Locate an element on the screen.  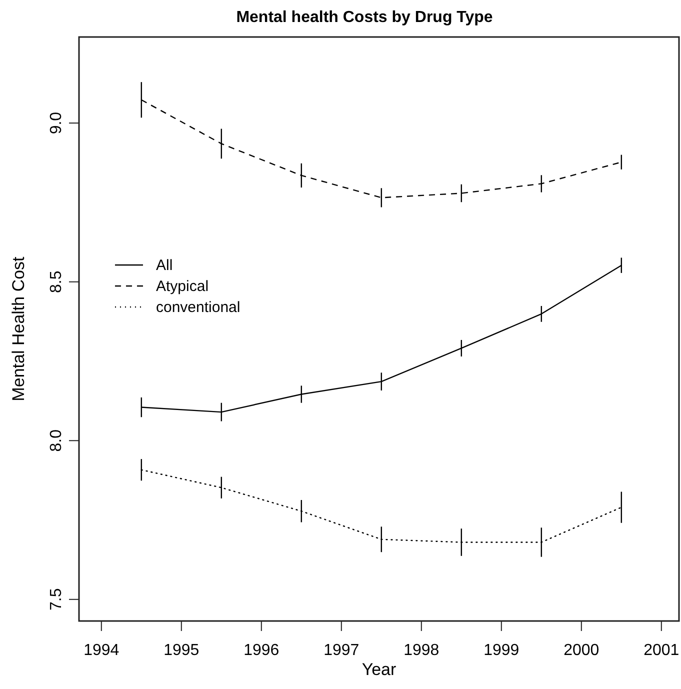
legend-label: conventional is located at coordinates (198, 307).